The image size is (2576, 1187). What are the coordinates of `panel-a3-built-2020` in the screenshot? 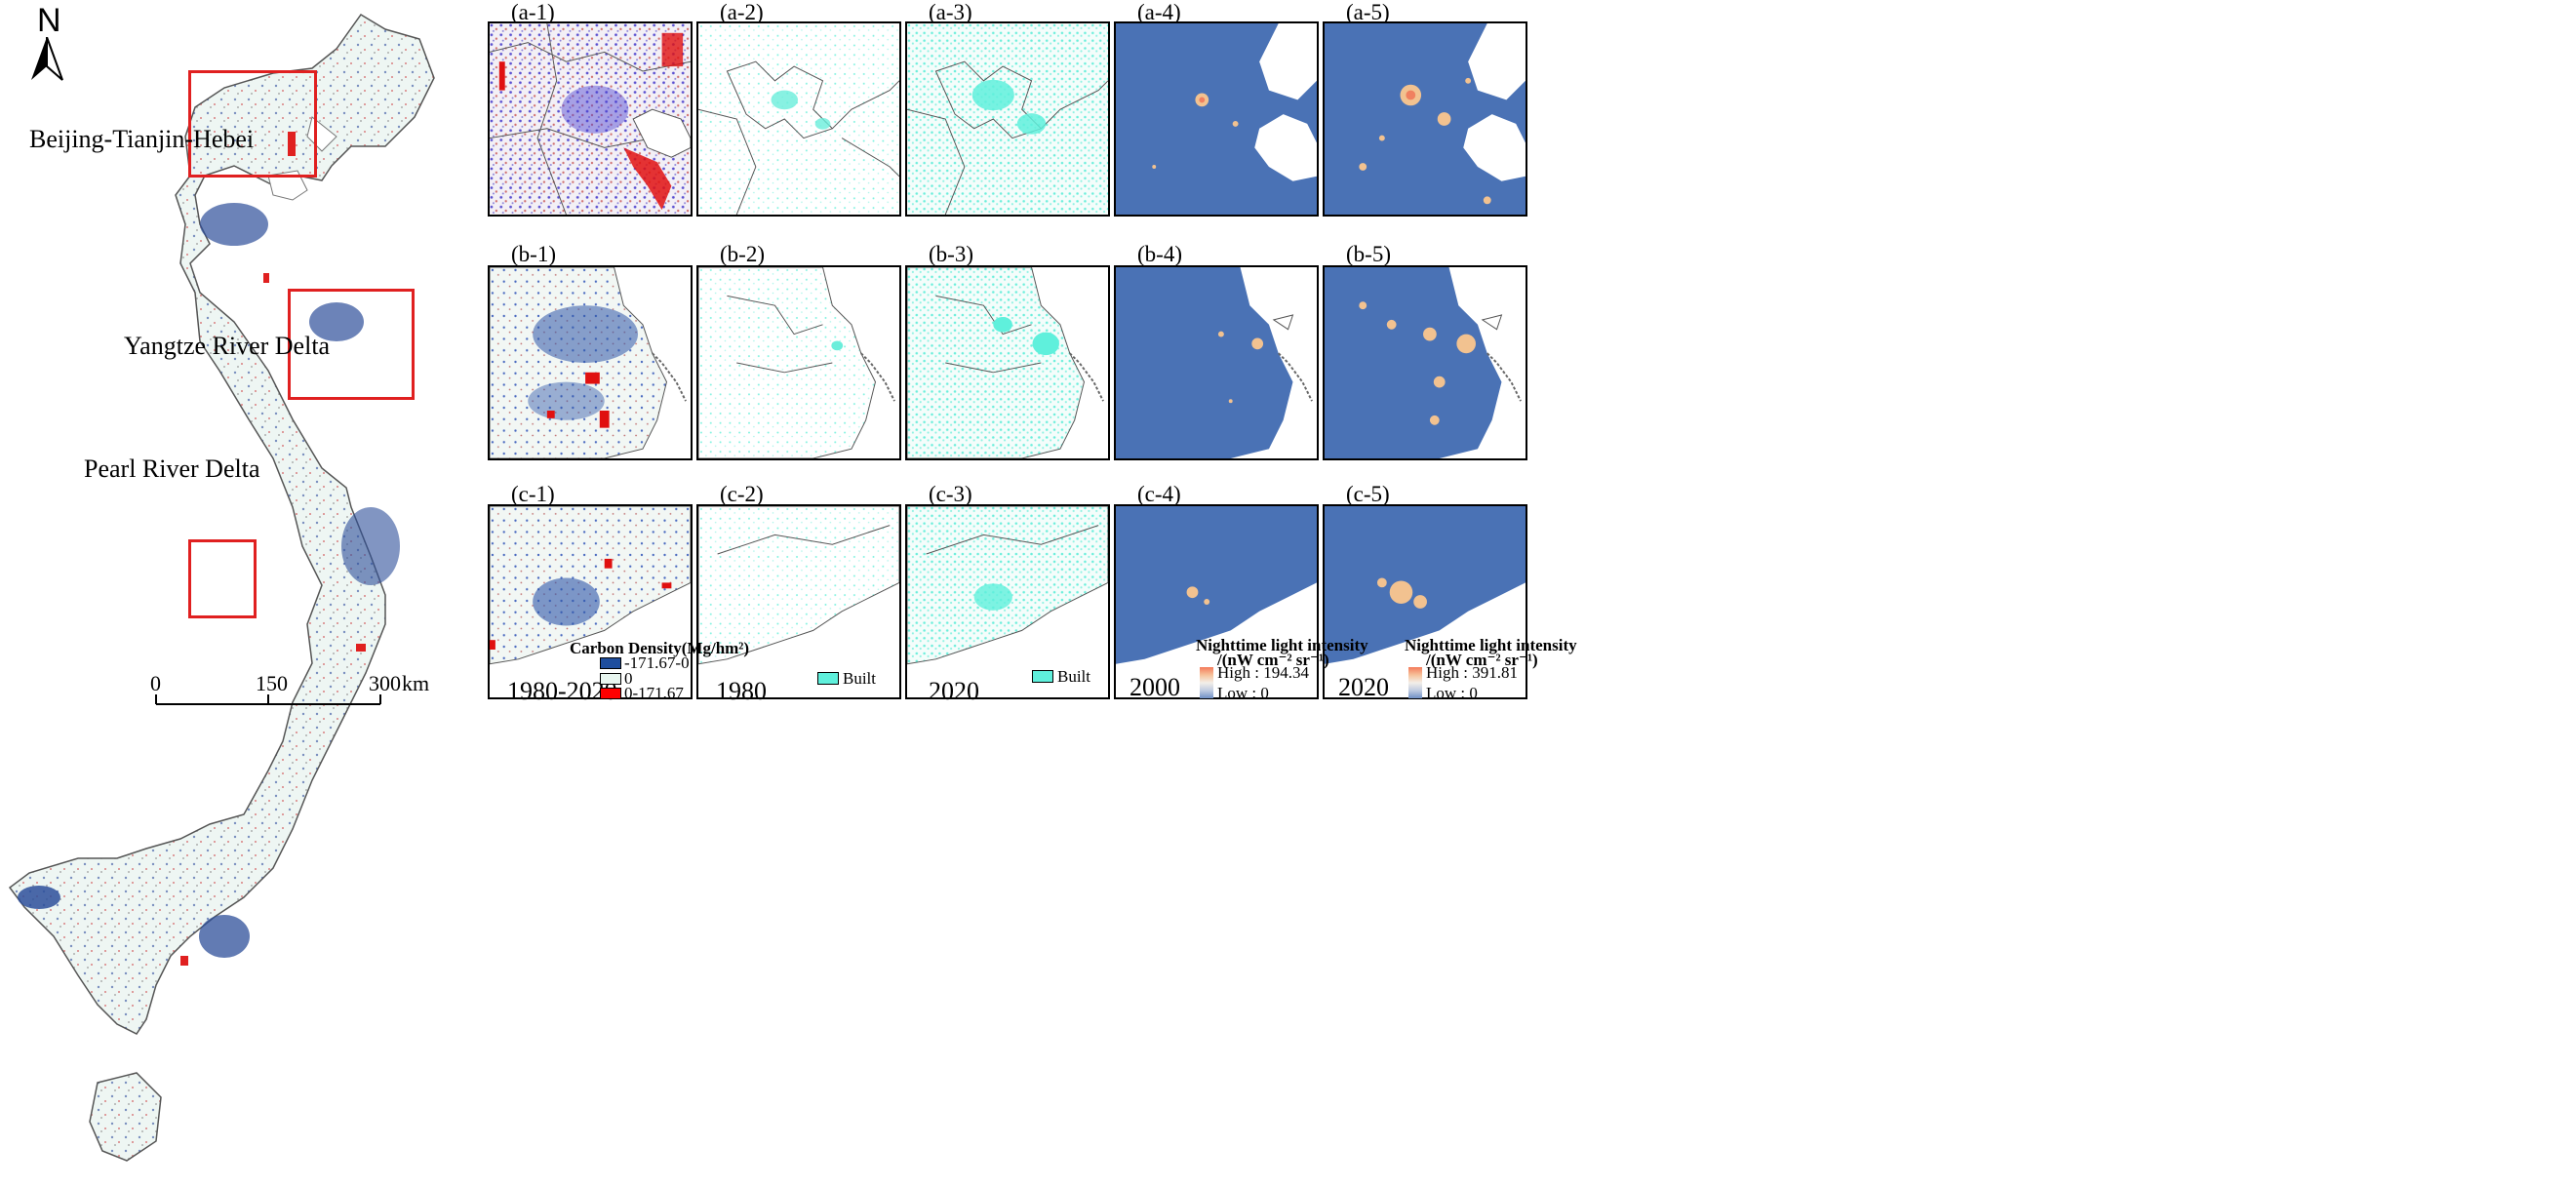 It's located at (1007, 119).